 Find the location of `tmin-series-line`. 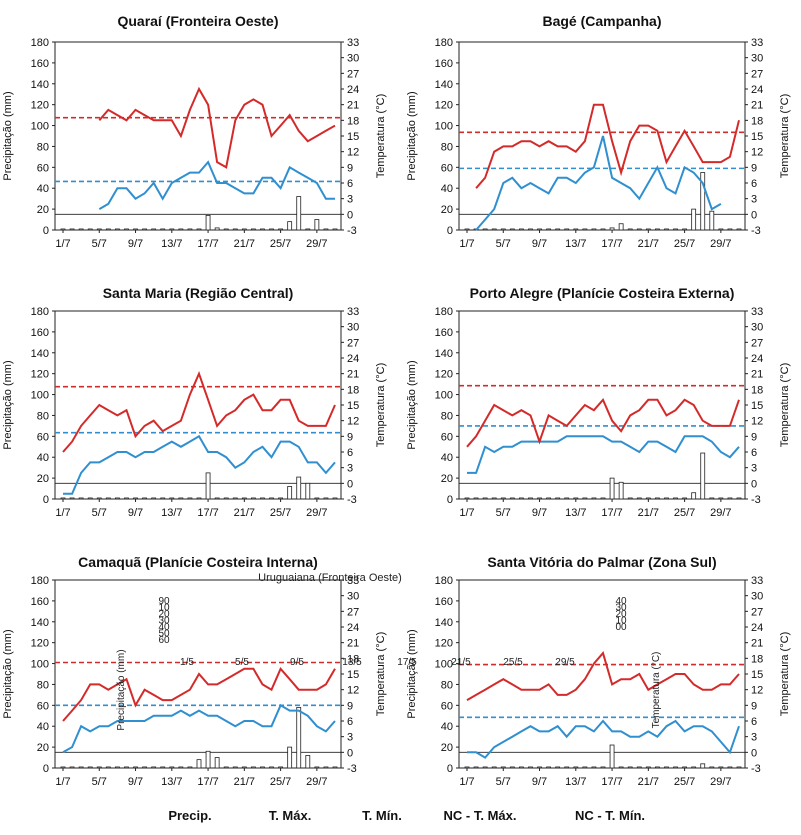

tmin-series-line is located at coordinates (603, 739).